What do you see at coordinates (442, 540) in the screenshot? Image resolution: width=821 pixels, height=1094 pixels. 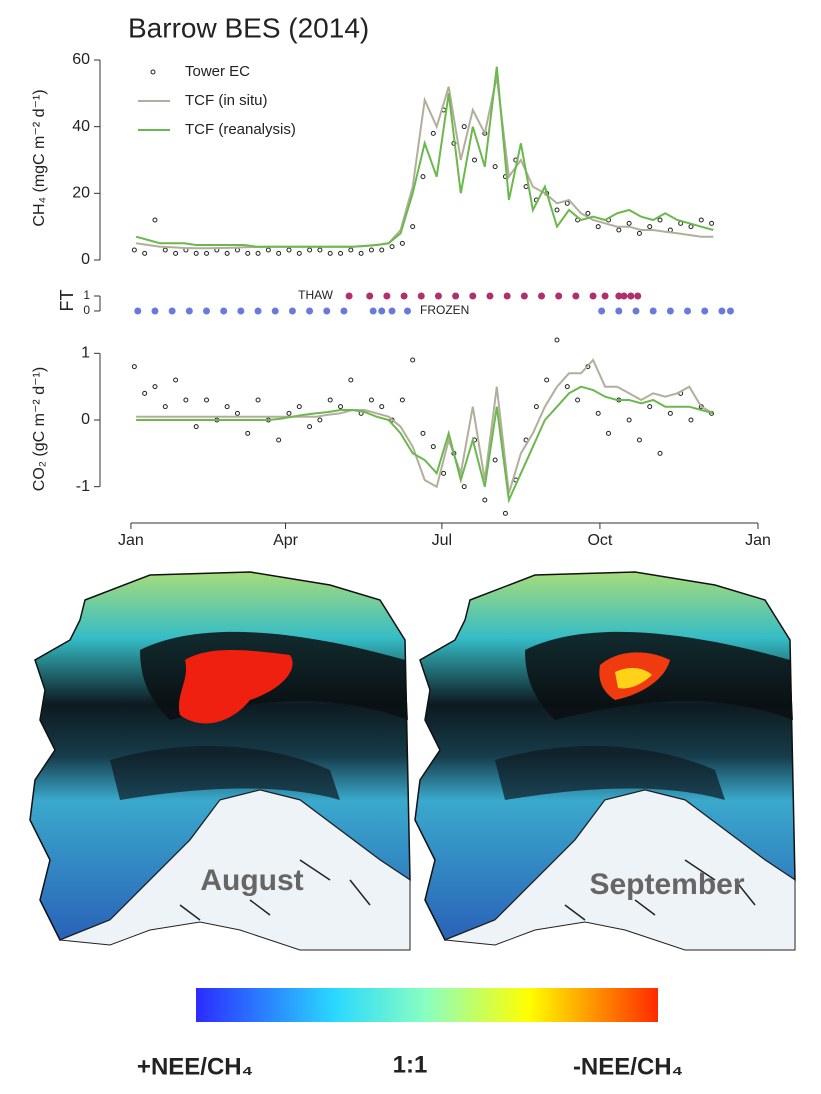 I see `x-tick-label: Jul` at bounding box center [442, 540].